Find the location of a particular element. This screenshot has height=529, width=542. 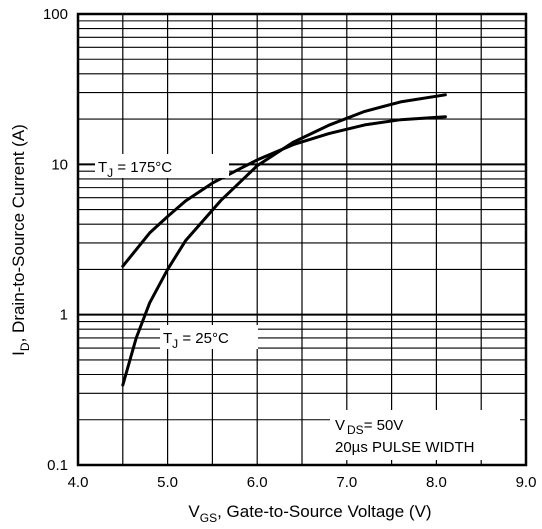

x-tick-label: 7.0 is located at coordinates (346, 482).